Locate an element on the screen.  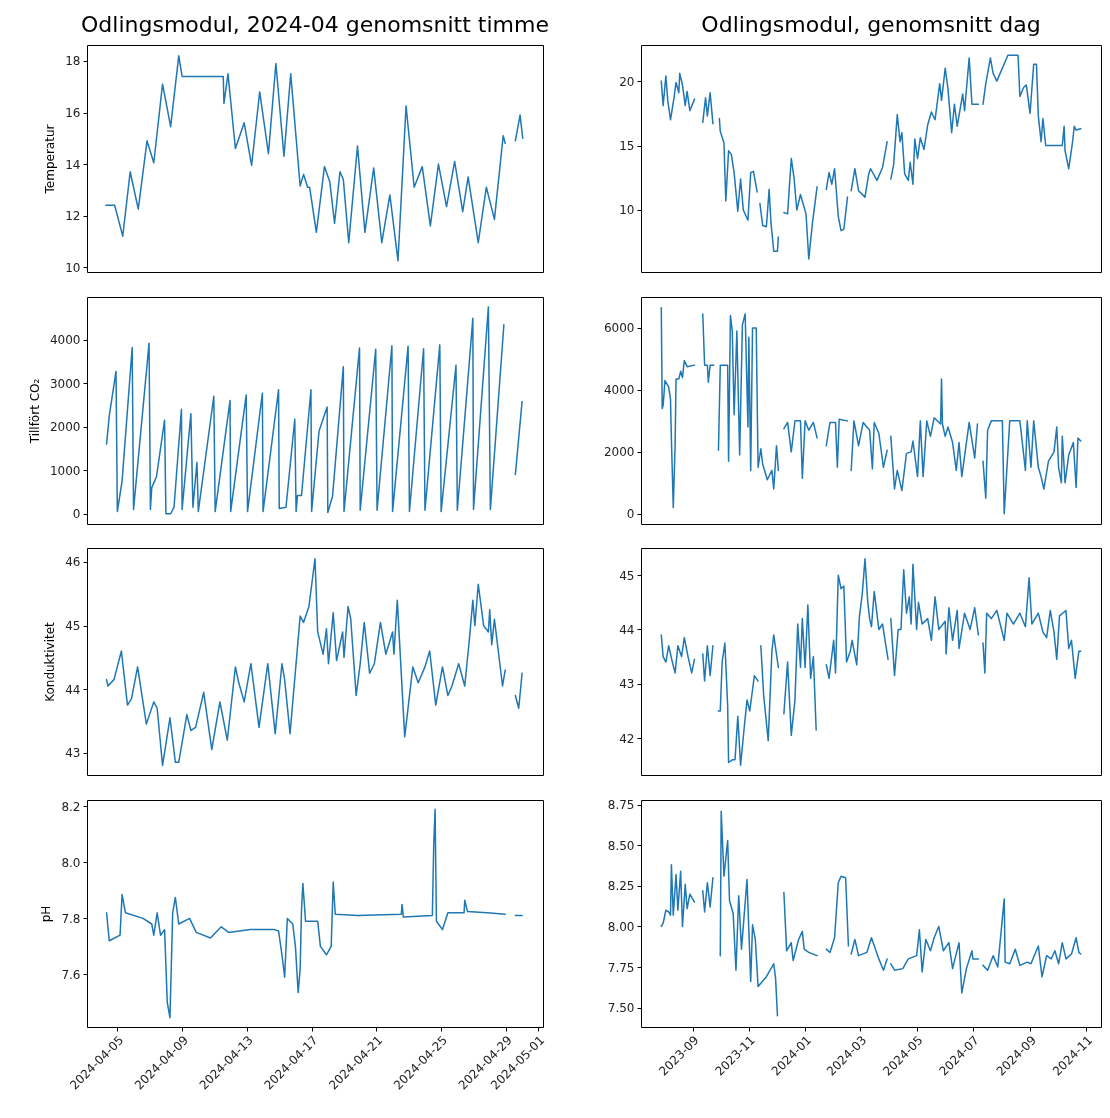
y-tick-label: 20 is located at coordinates (627, 81).